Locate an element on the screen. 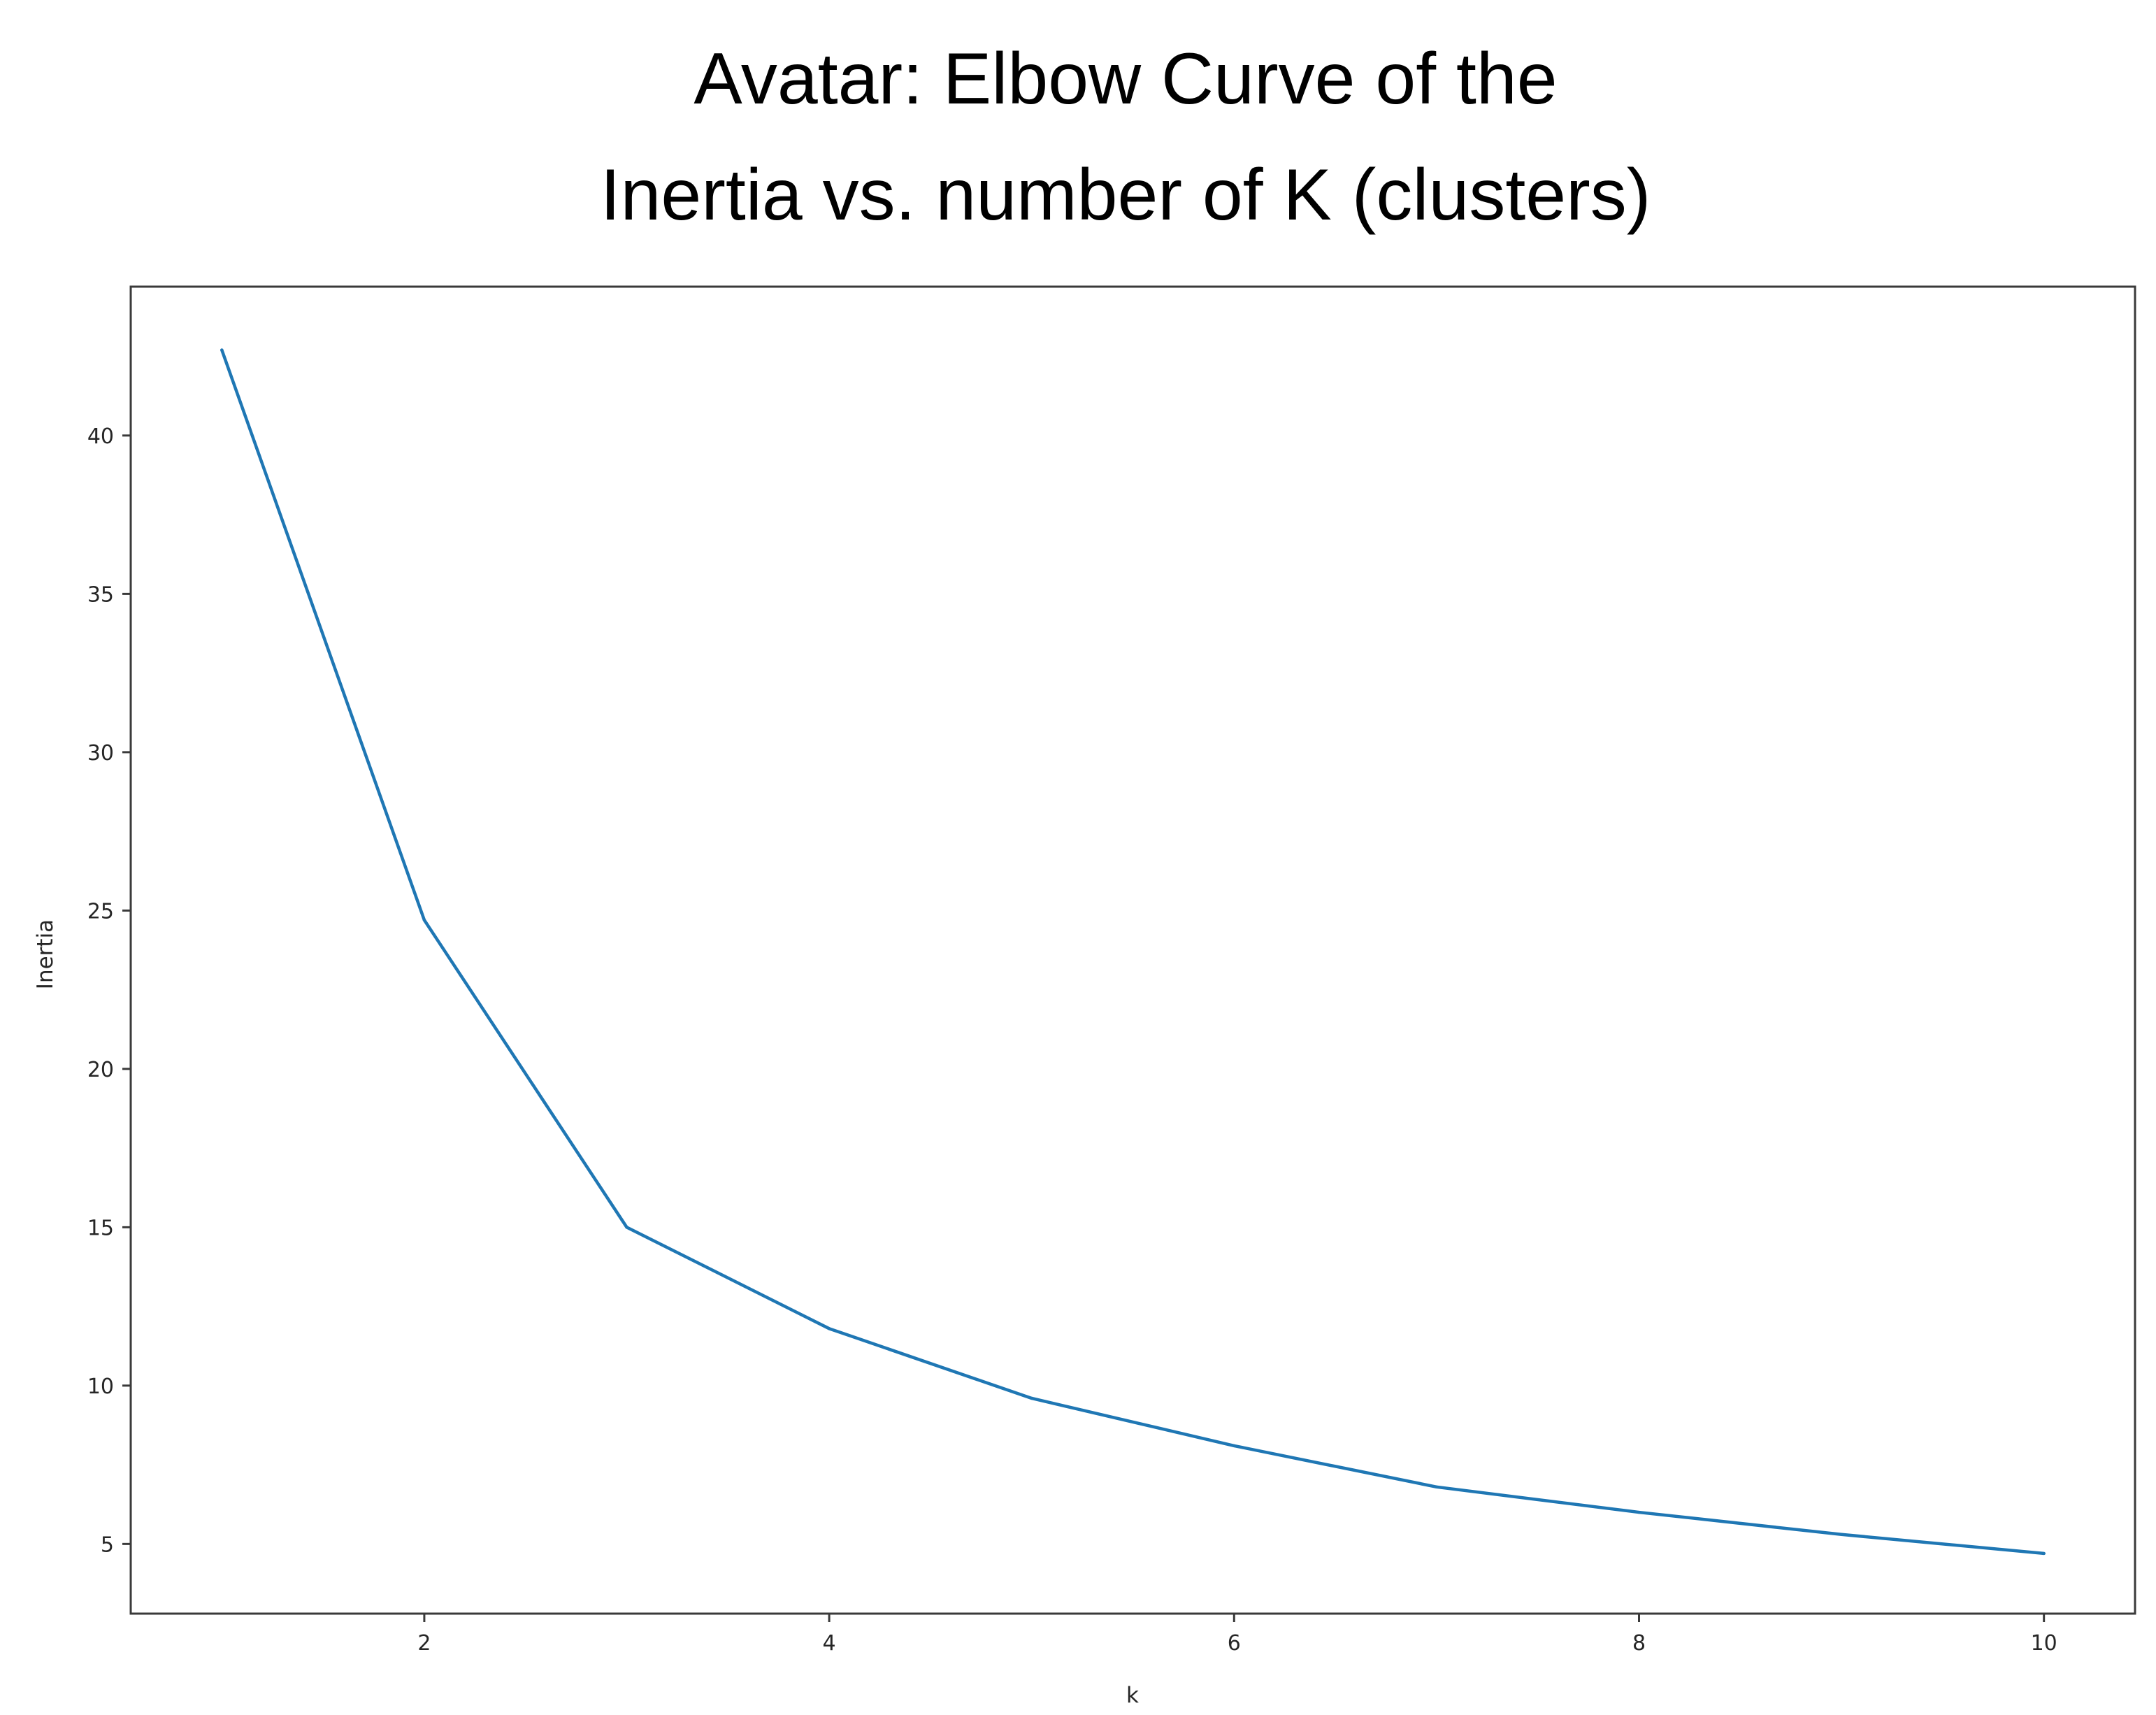  y-tick-label: 40 is located at coordinates (100, 436).